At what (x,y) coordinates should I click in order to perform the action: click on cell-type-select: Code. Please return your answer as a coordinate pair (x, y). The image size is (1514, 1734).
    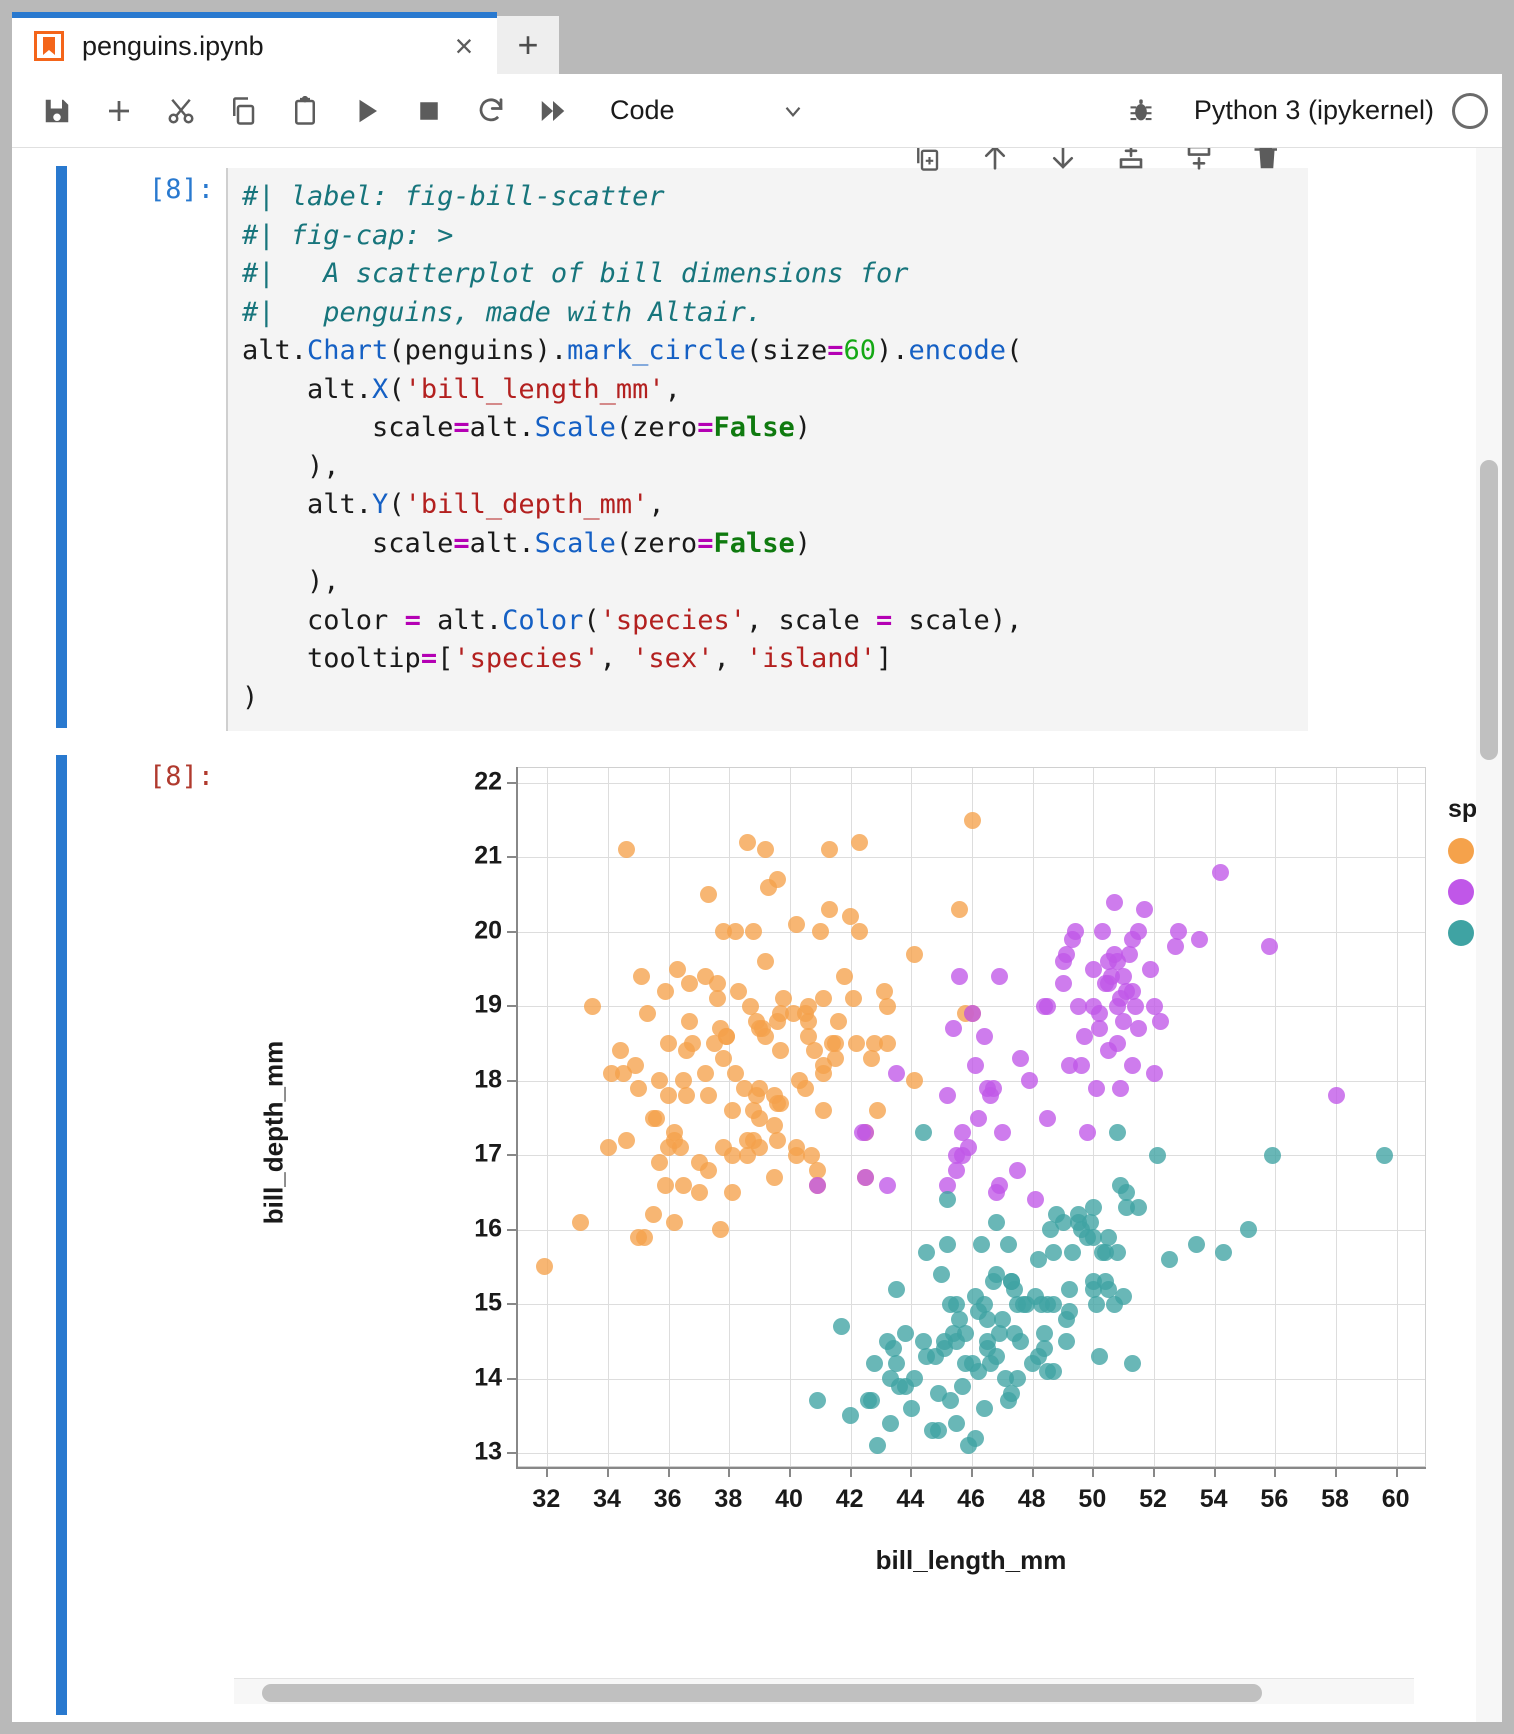
    Looking at the image, I should click on (708, 111).